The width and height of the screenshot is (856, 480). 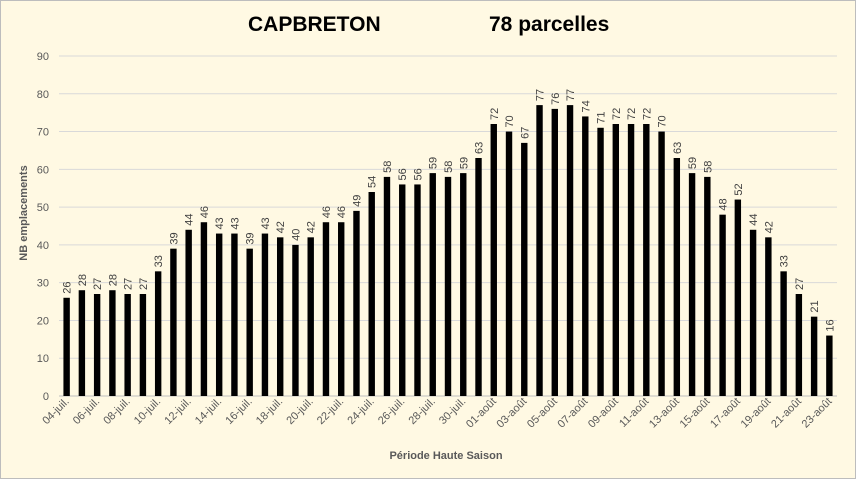 I want to click on data-label: 33, so click(x=159, y=261).